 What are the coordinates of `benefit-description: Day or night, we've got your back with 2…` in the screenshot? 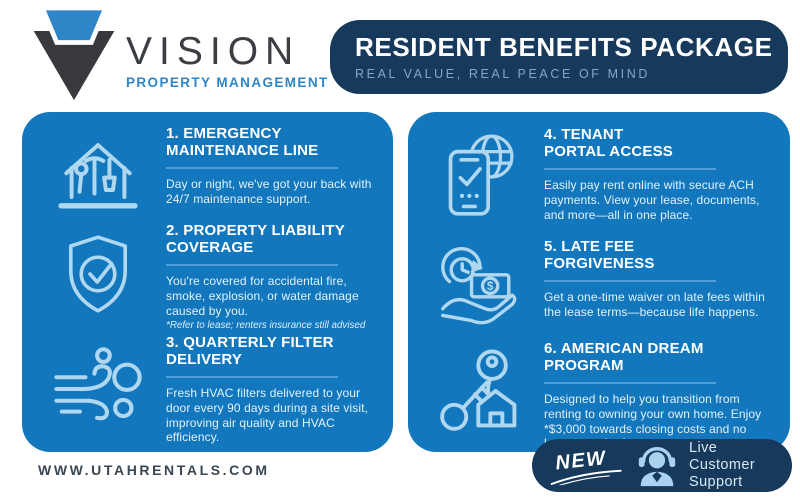 It's located at (269, 191).